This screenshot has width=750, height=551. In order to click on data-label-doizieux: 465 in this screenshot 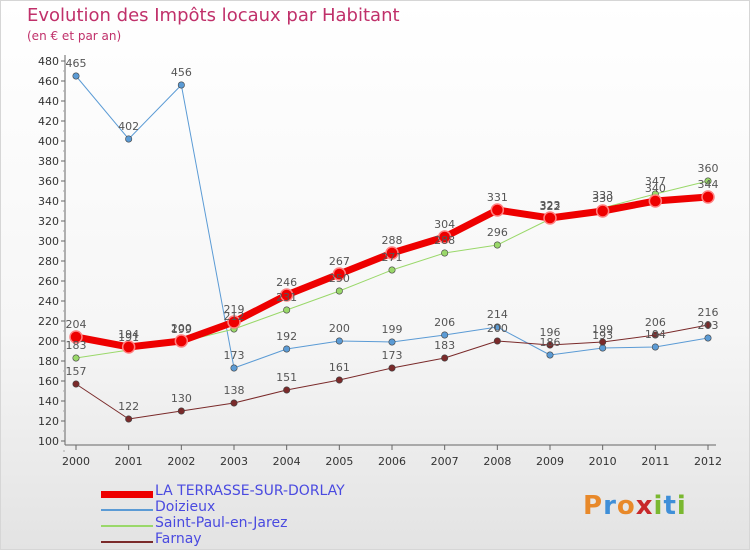, I will do `click(76, 63)`.